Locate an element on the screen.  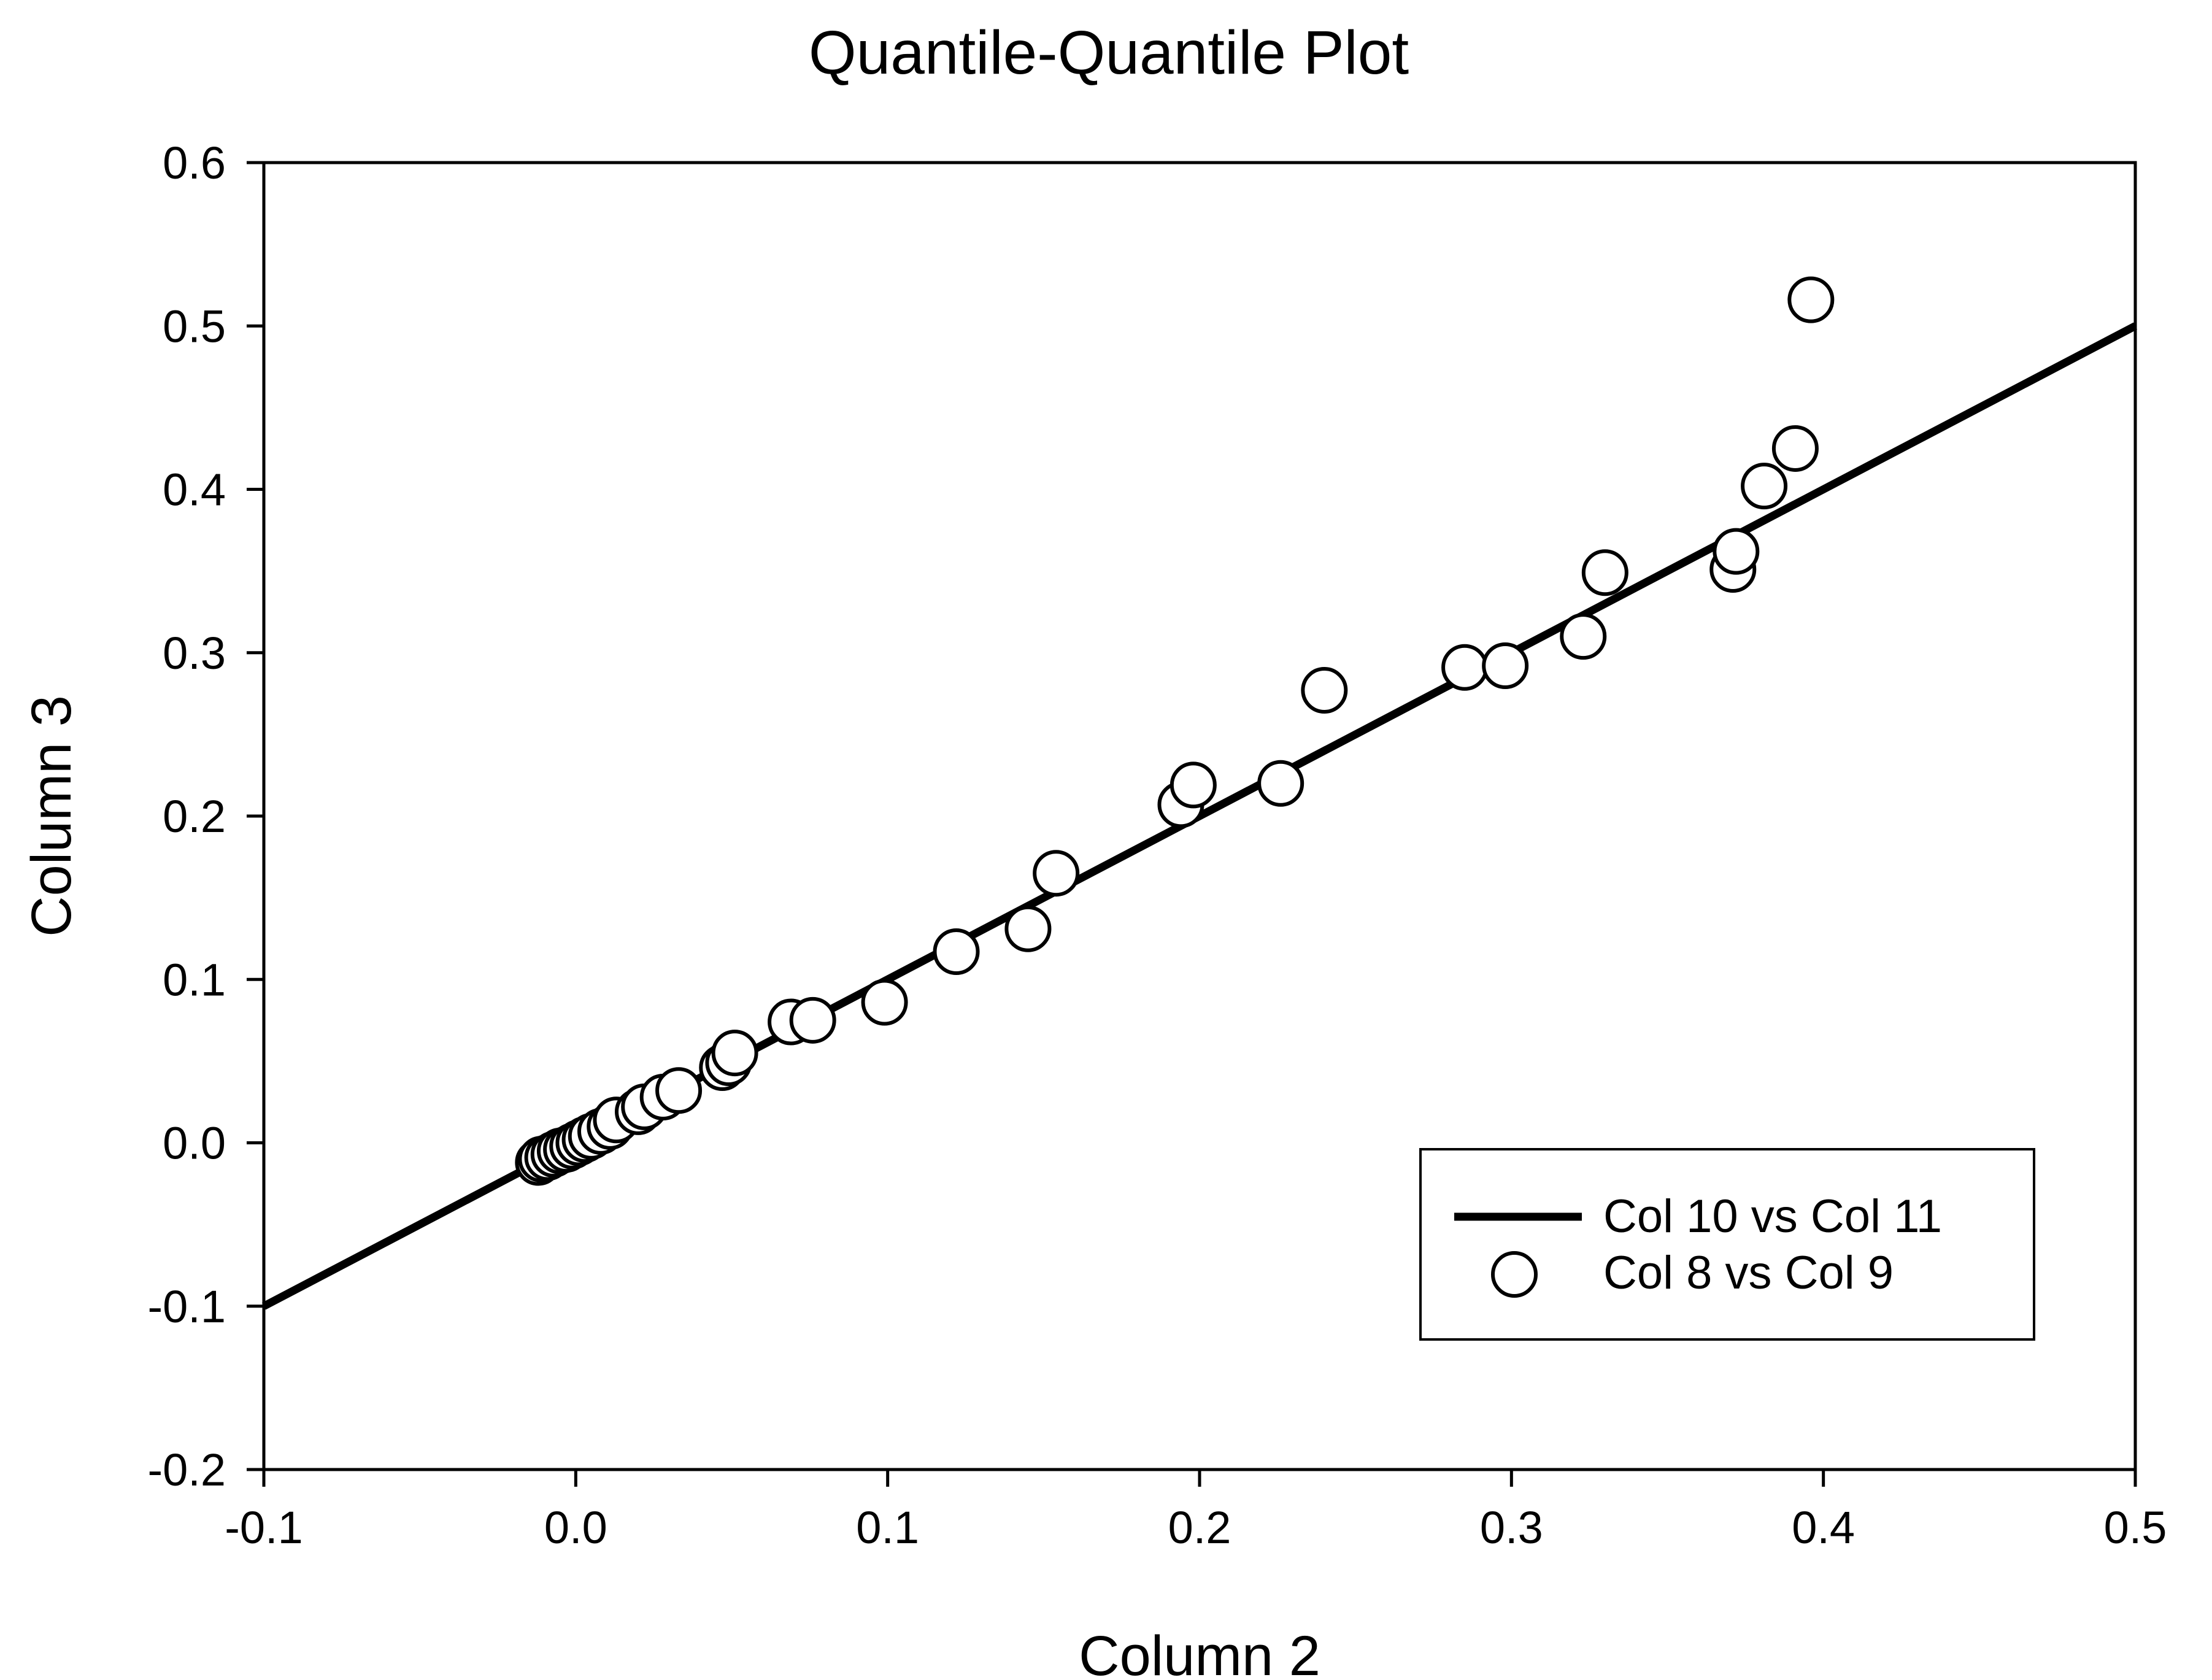
legend-label-scatter: Col 8 vs Col 9 is located at coordinates (1749, 1273).